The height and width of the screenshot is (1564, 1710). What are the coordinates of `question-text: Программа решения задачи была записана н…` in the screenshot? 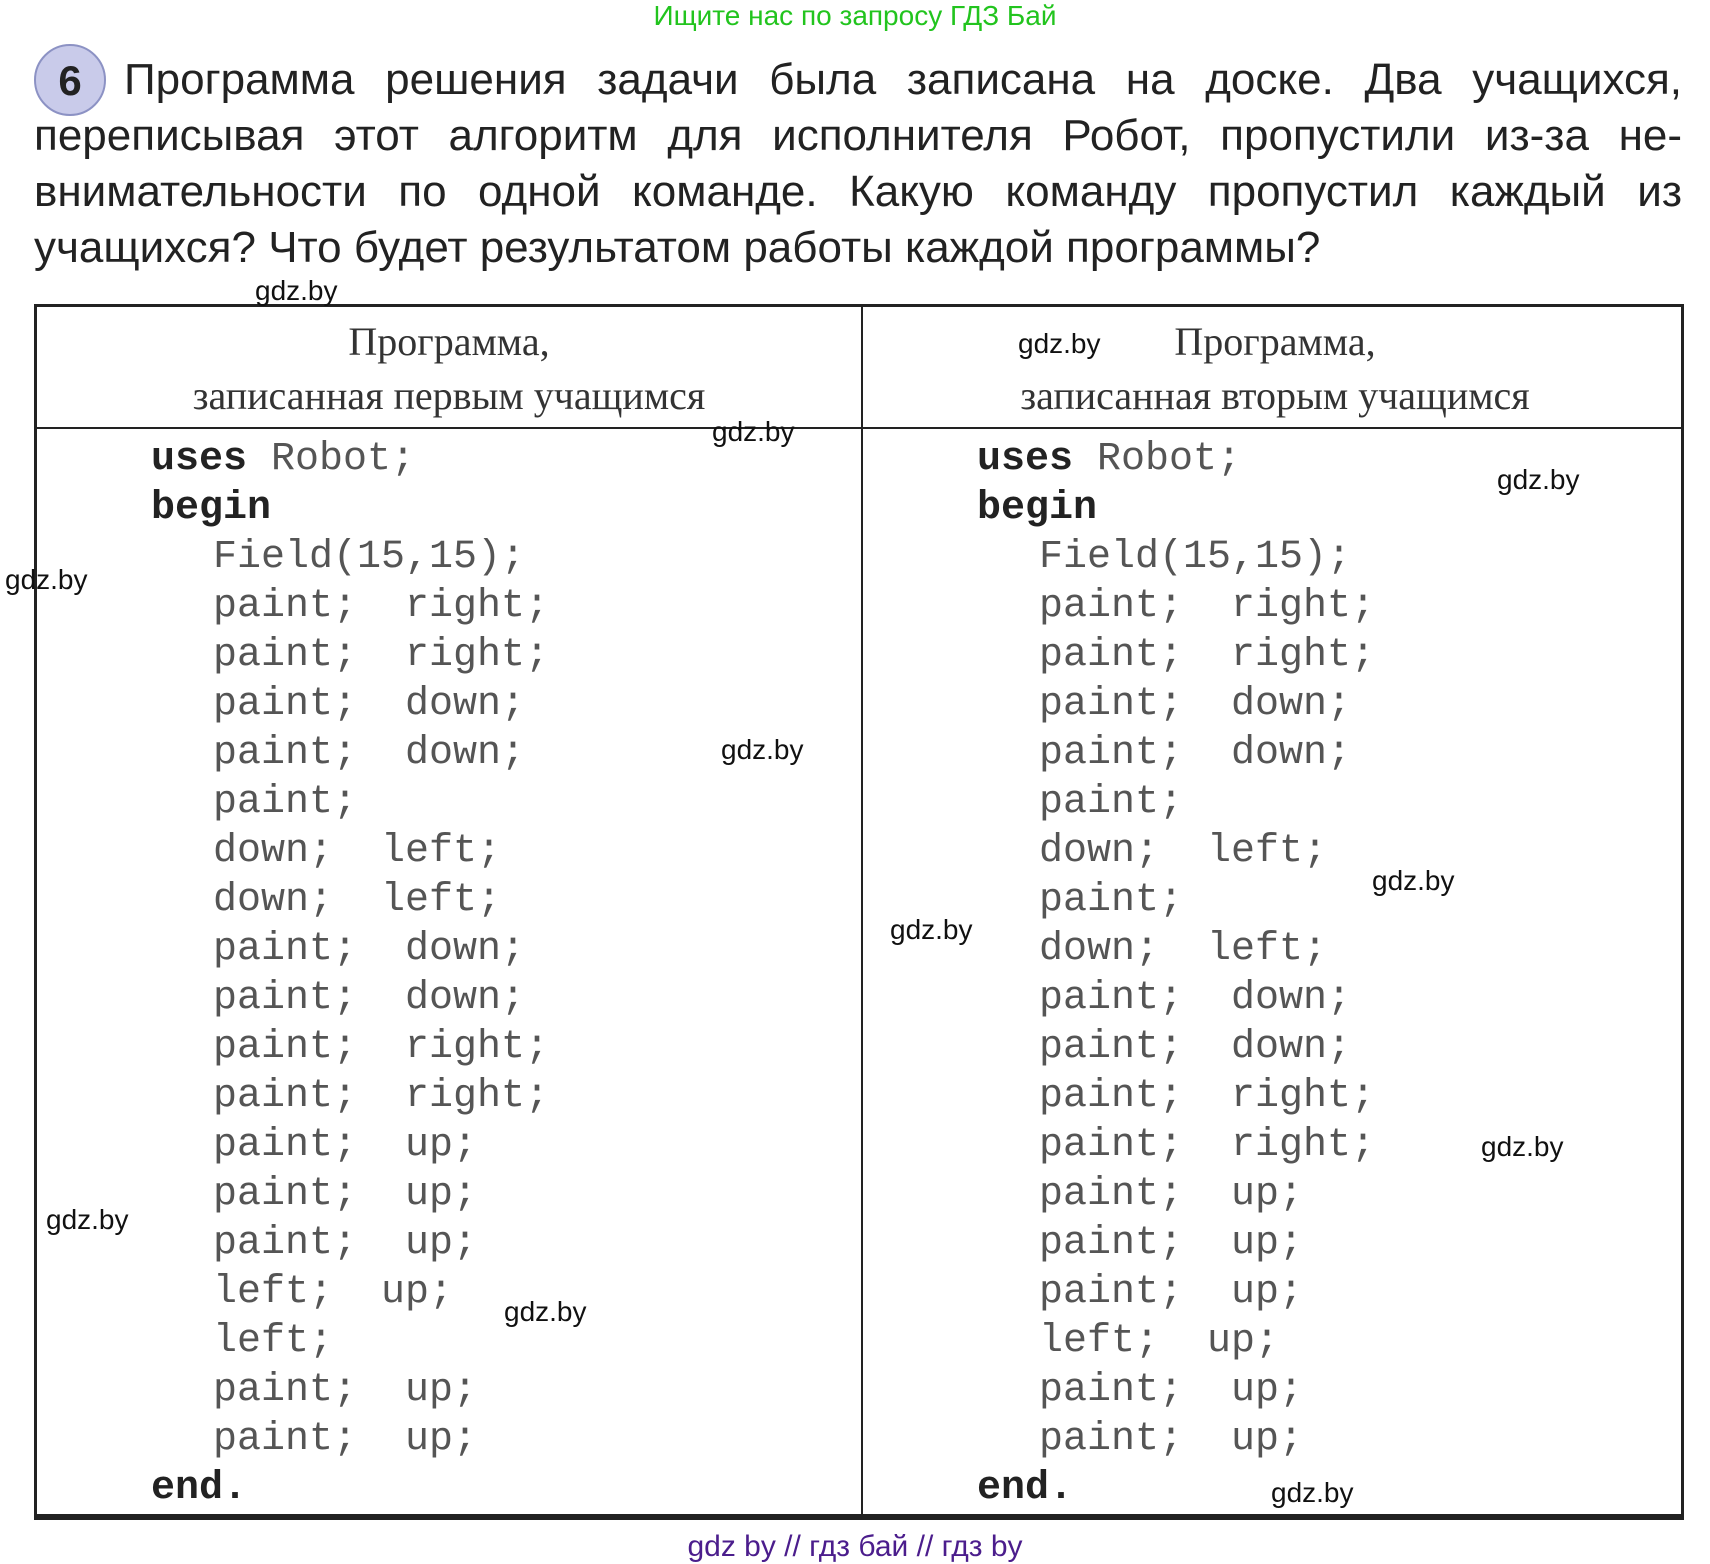 It's located at (858, 164).